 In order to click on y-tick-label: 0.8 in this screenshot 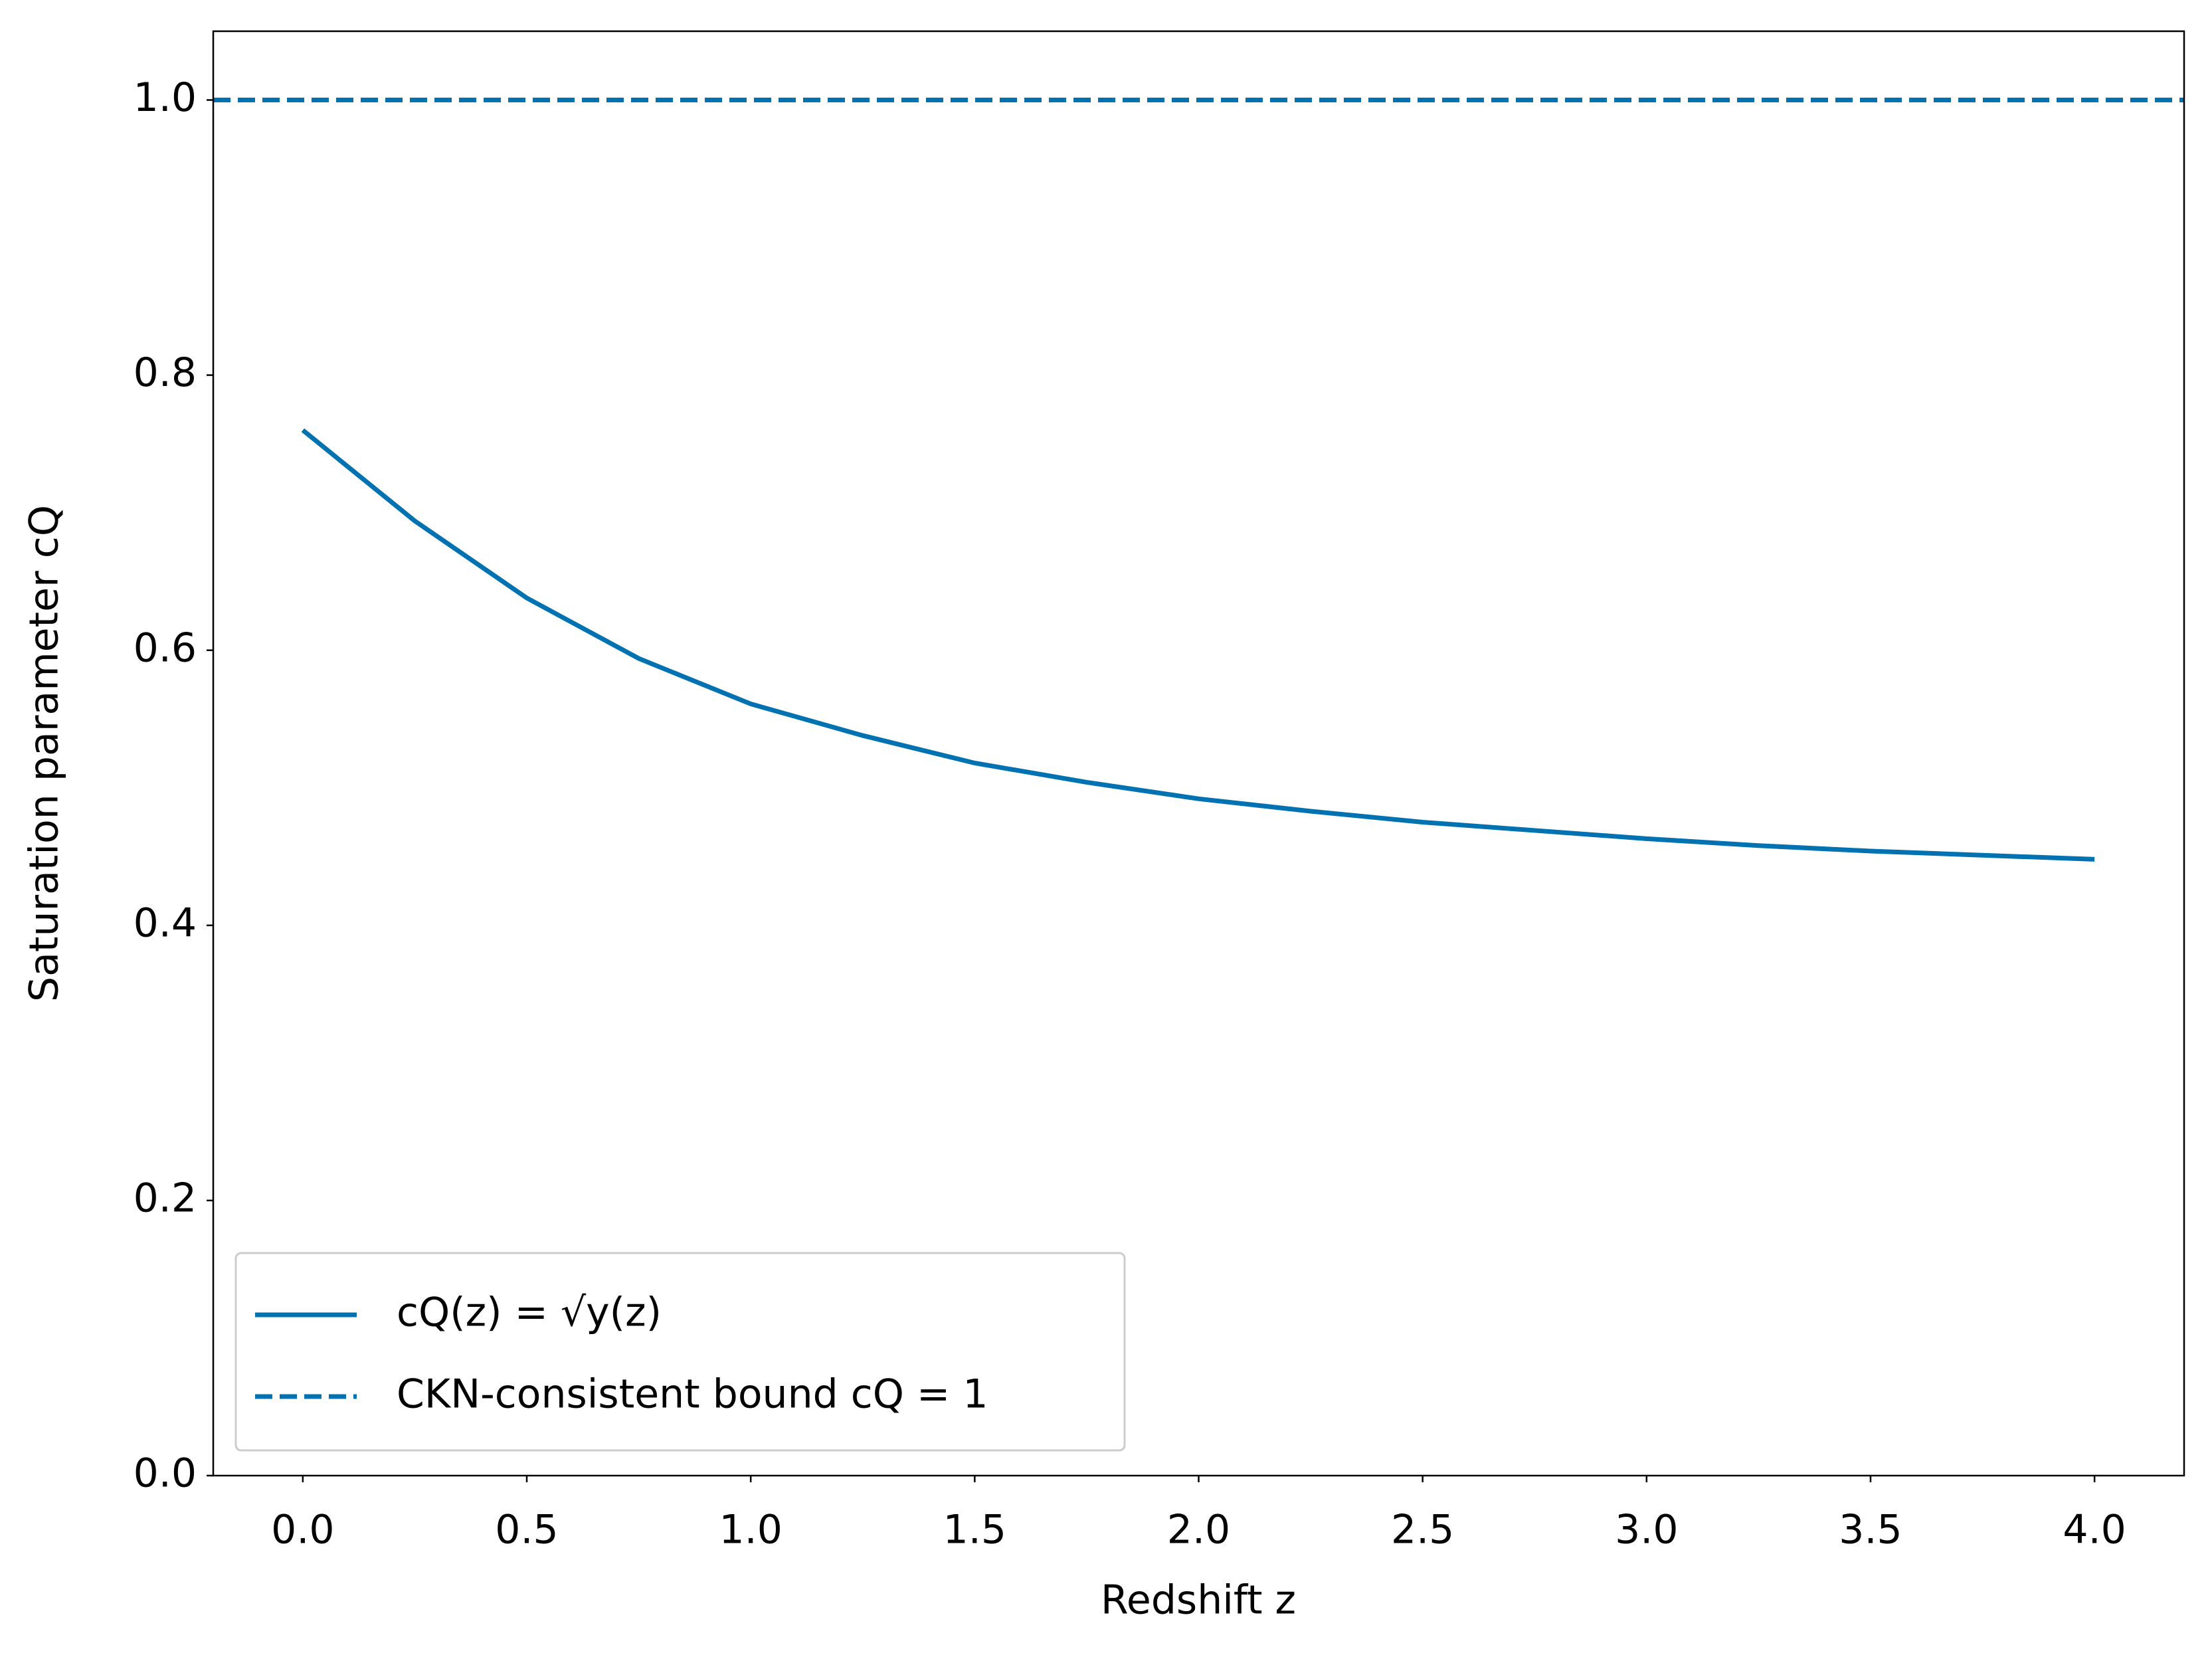, I will do `click(165, 372)`.